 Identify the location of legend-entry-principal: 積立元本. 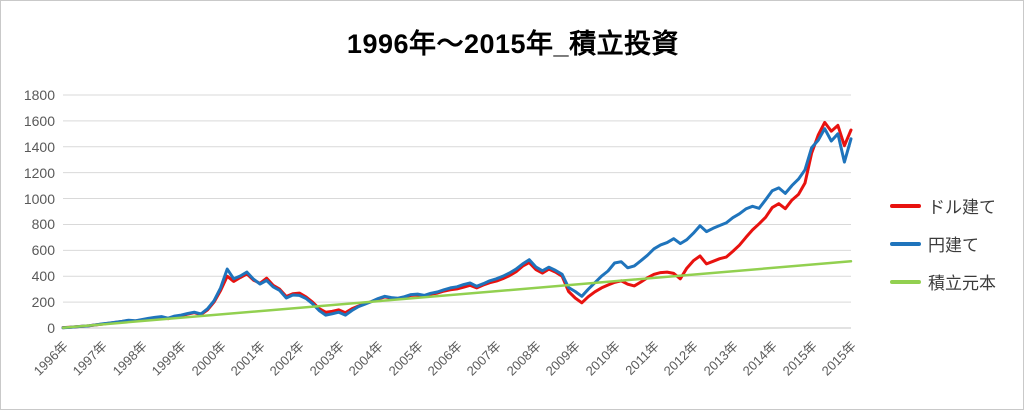
(943, 281).